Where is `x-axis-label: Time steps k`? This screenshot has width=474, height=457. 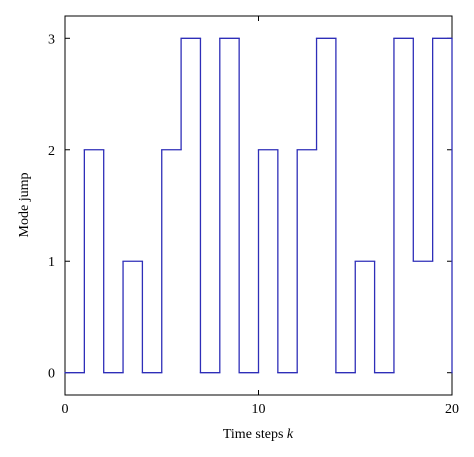 x-axis-label: Time steps k is located at coordinates (258, 434).